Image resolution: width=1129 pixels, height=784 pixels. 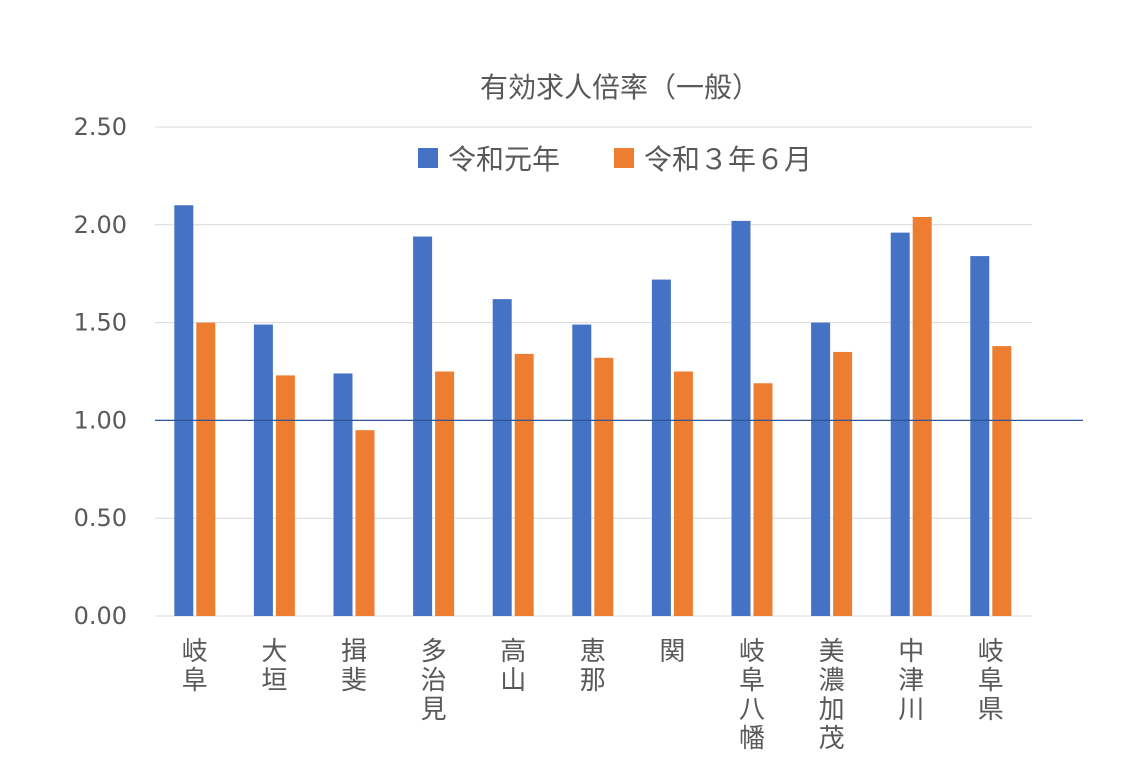 I want to click on y-tick-label: 2.50, so click(x=100, y=127).